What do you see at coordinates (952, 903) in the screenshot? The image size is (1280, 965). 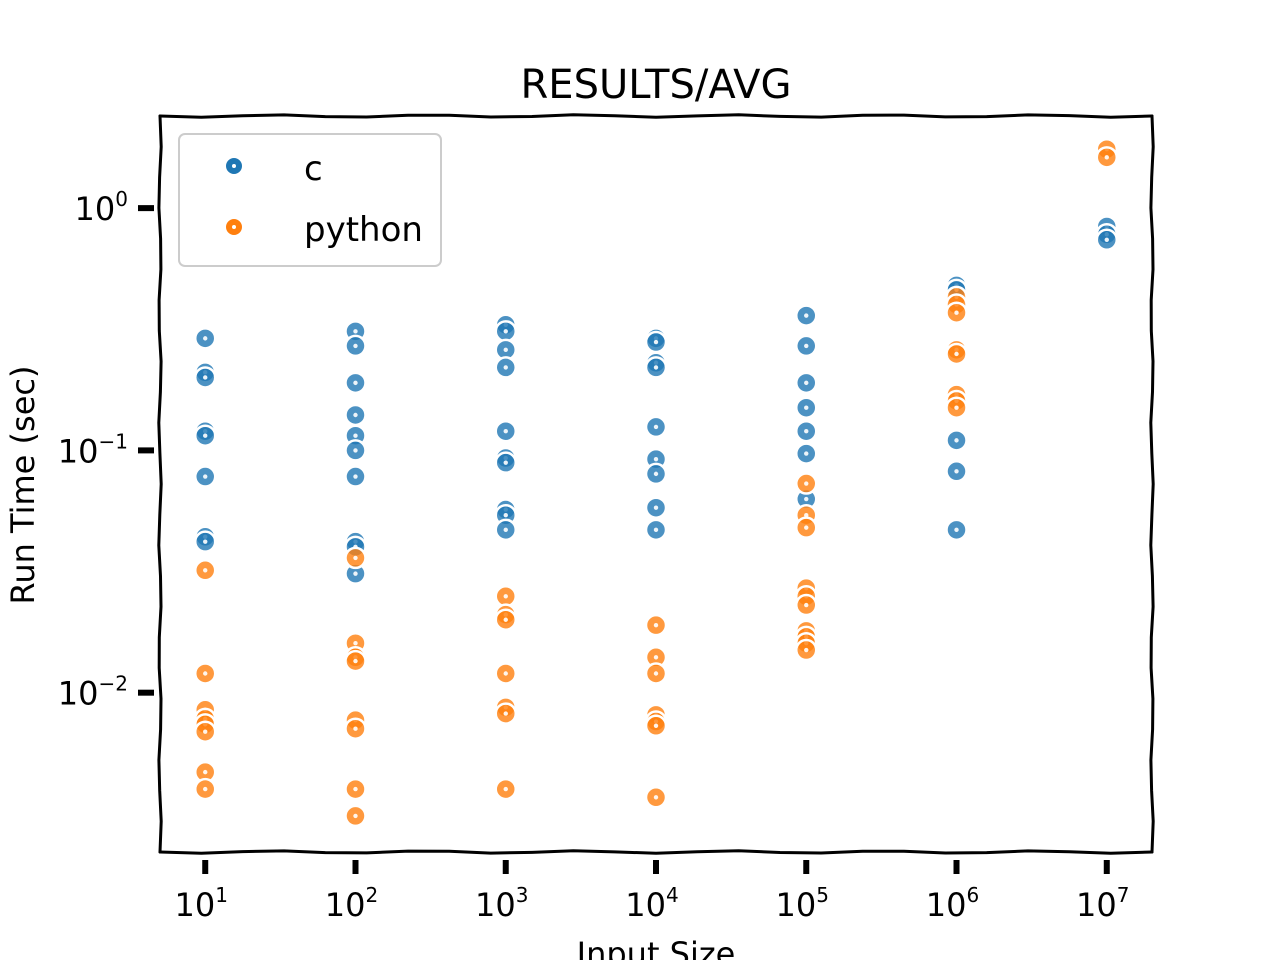 I see `x-tick-label: 10⁶` at bounding box center [952, 903].